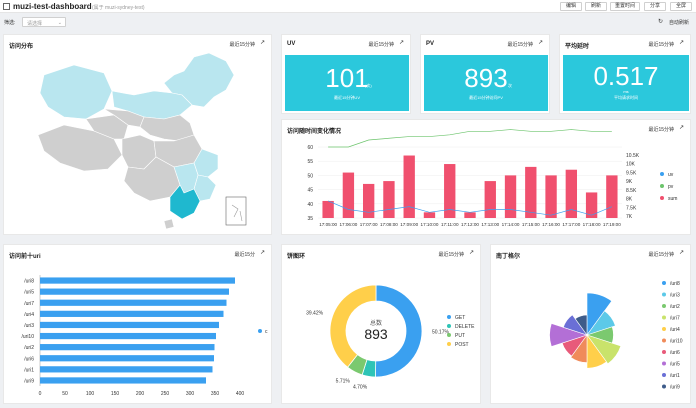 This screenshot has width=696, height=408. What do you see at coordinates (629, 200) in the screenshot?
I see `y2-tick-label: 8K` at bounding box center [629, 200].